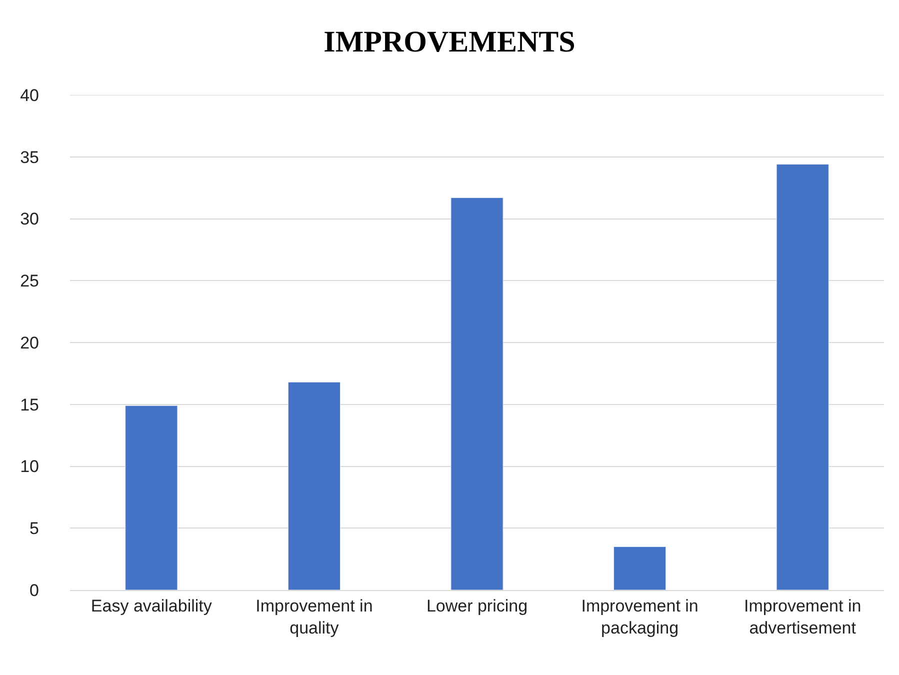 The width and height of the screenshot is (899, 675). I want to click on y-tick-label: 35, so click(29, 157).